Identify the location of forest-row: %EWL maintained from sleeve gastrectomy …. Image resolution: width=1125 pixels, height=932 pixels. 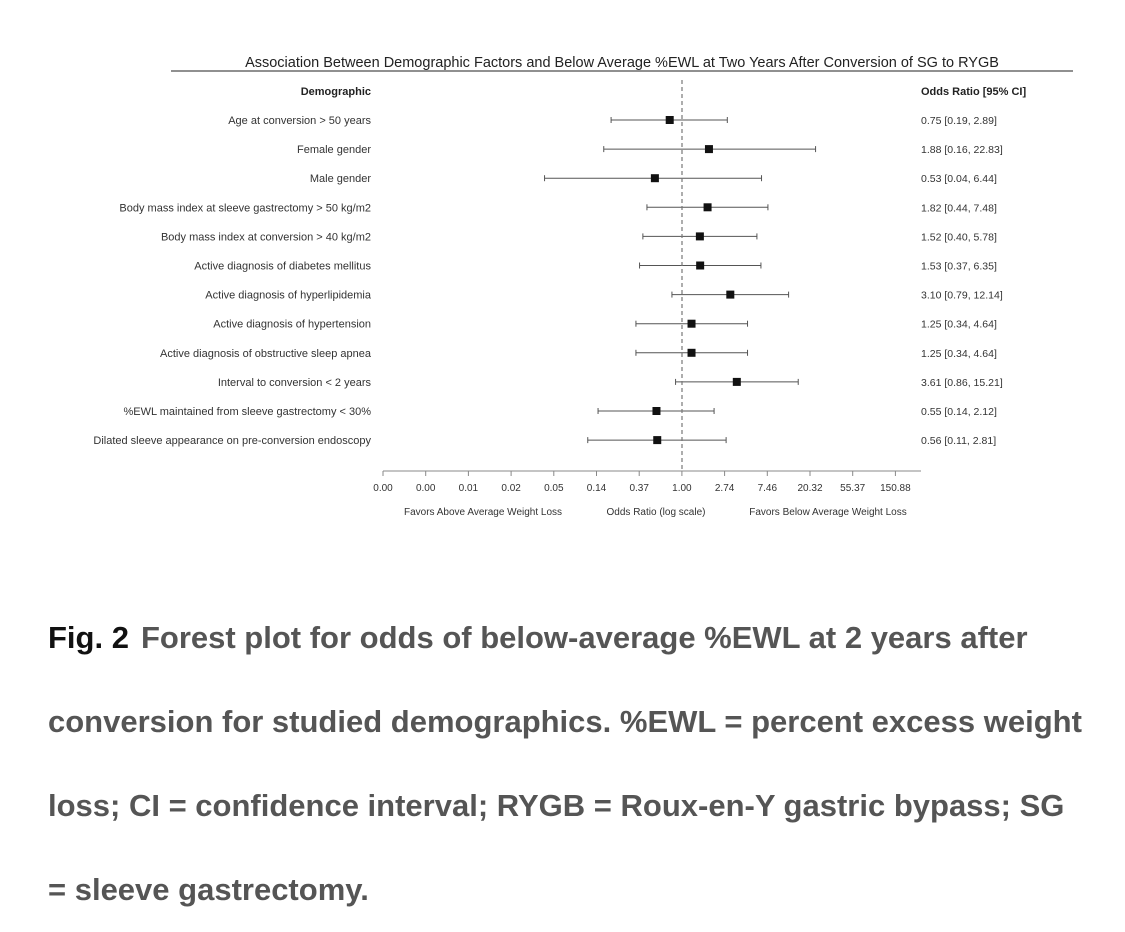
(559, 412).